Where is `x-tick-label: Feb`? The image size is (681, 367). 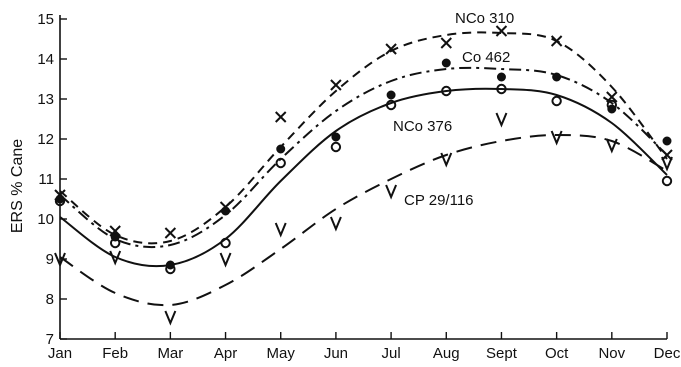 x-tick-label: Feb is located at coordinates (115, 353).